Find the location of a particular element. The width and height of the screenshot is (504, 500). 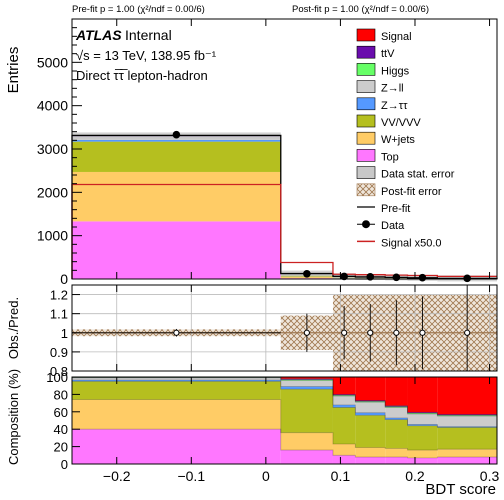

ratio-ytick-label: 1 is located at coordinates (64, 333).